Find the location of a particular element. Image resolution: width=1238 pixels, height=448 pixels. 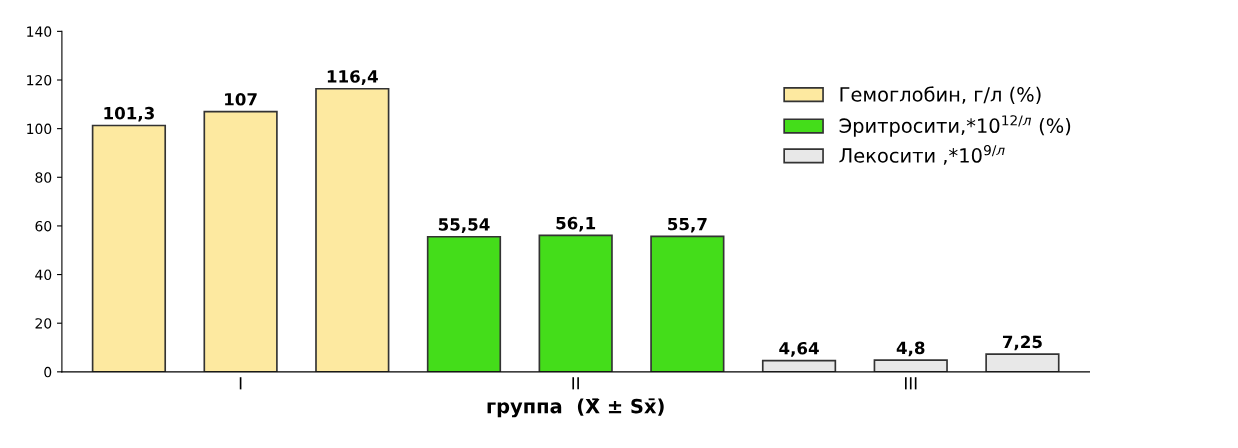

y-tick-label: 0 is located at coordinates (48, 372).